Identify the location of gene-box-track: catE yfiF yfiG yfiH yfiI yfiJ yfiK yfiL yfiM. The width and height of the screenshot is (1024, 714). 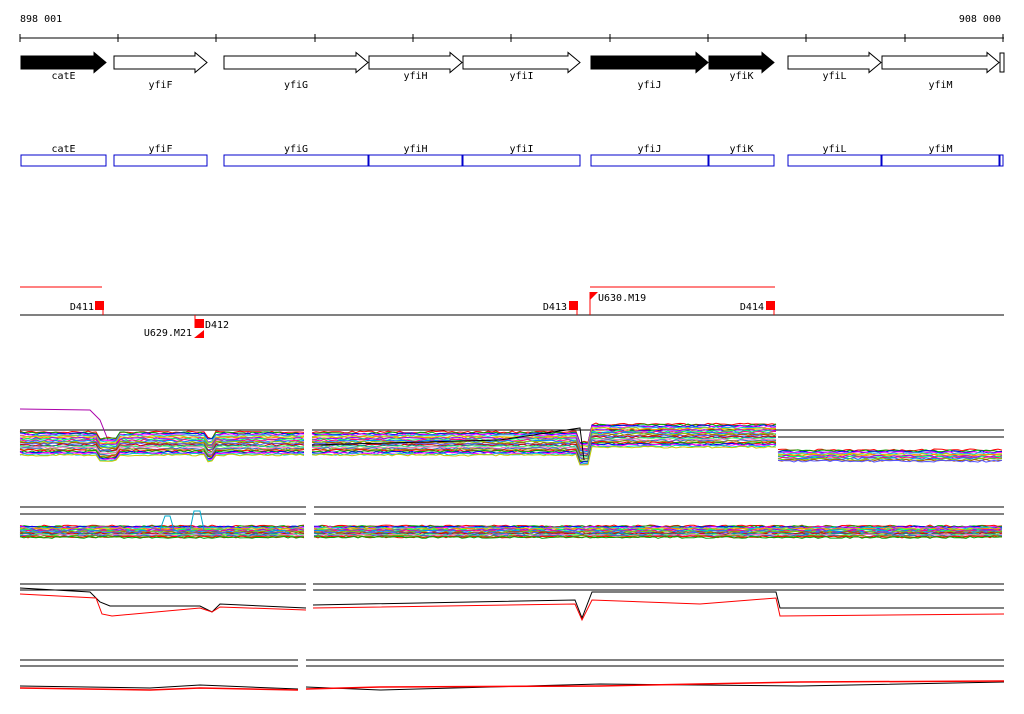
(512, 155).